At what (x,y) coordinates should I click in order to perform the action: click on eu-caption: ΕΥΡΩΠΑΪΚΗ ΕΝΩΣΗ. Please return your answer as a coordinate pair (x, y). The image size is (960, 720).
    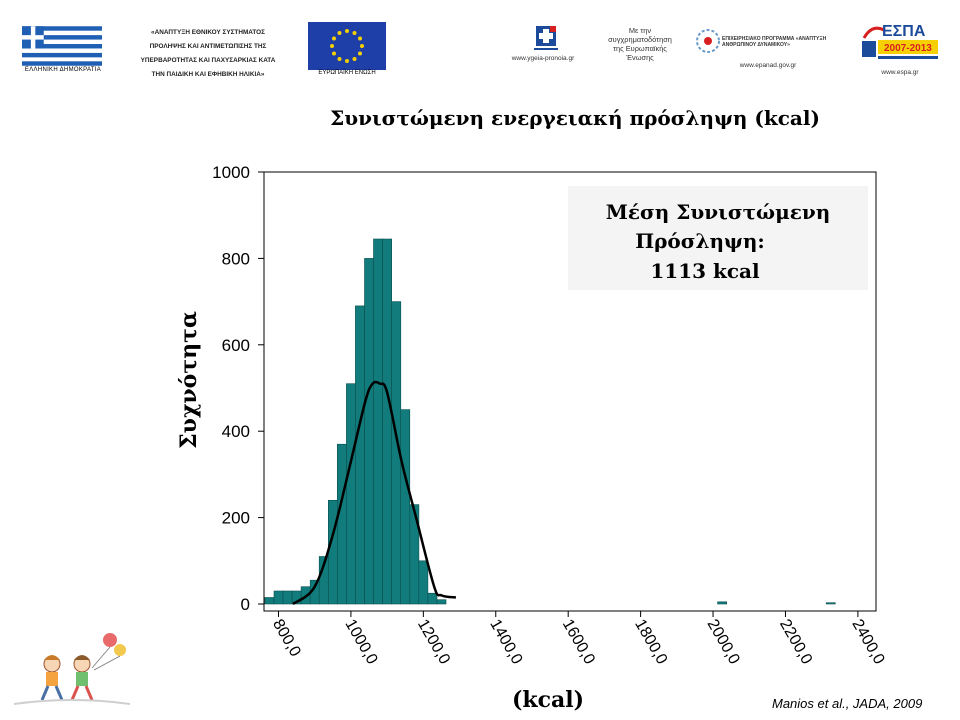
    Looking at the image, I should click on (347, 73).